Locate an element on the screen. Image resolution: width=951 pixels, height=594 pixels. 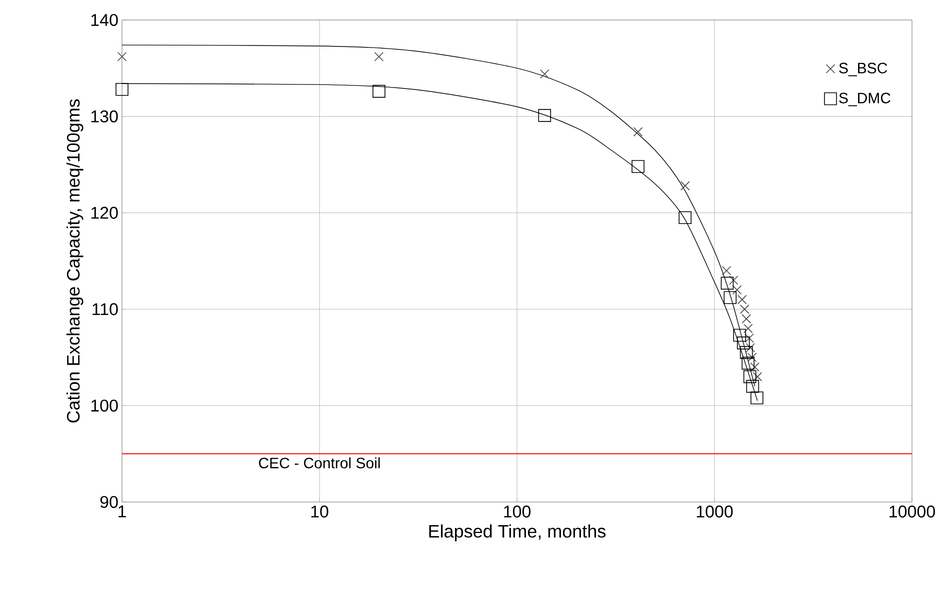
x-tick-label: 10 is located at coordinates (319, 512).